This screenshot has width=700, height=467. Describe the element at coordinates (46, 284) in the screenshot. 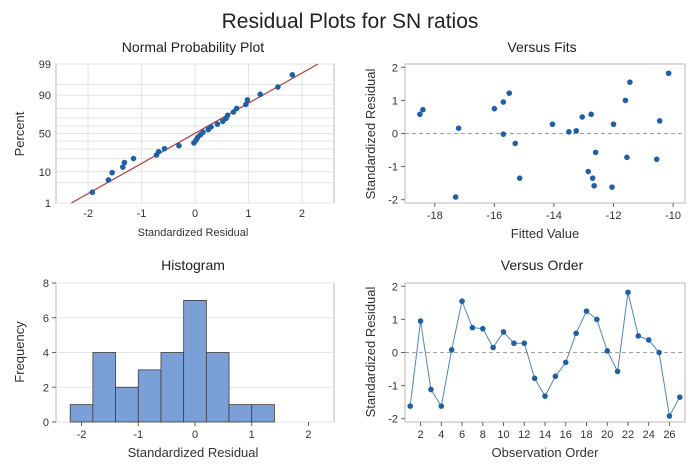

I see `histogram-ytick: 8` at that location.